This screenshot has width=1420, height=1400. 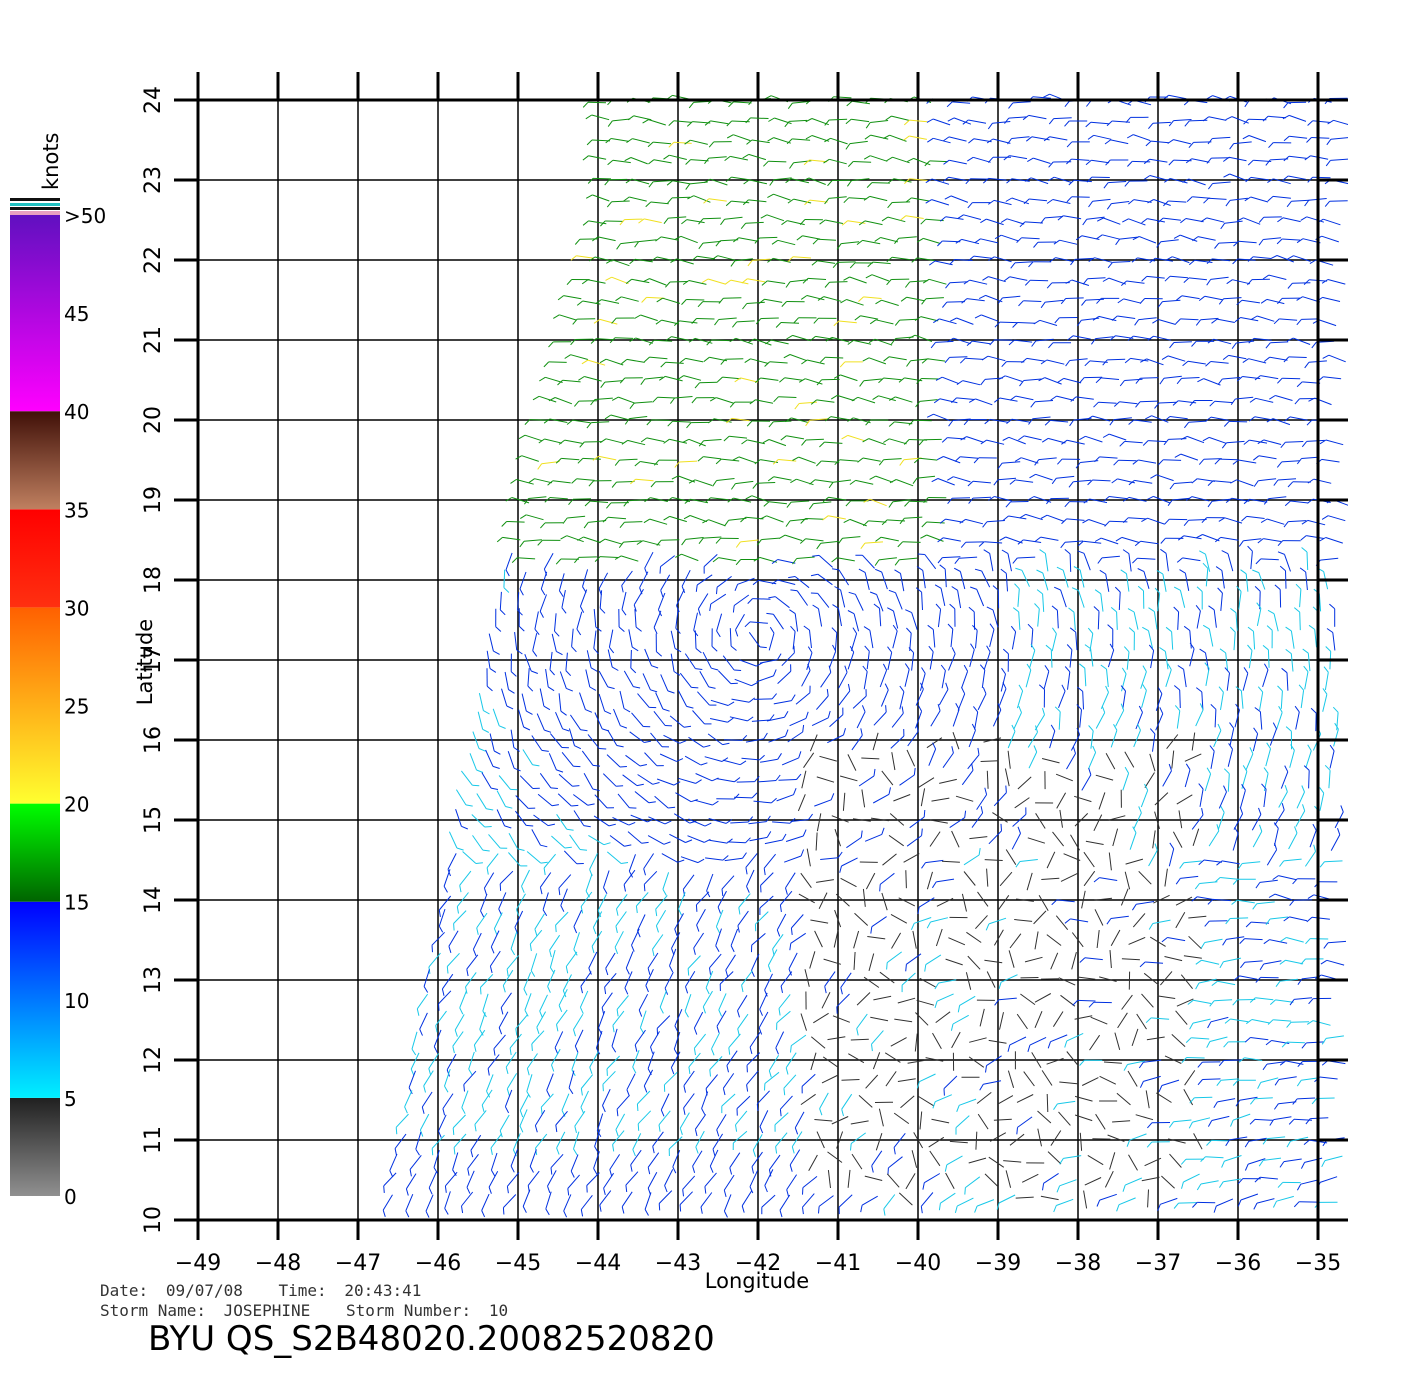 I want to click on colorbar-cap-black, so click(x=35, y=199).